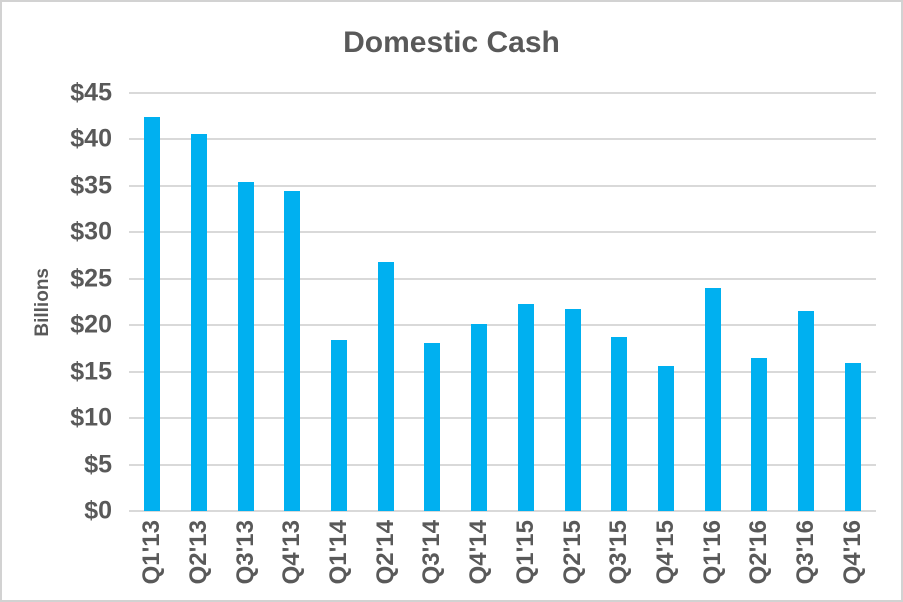  What do you see at coordinates (98, 464) in the screenshot?
I see `y-tick-label: $5` at bounding box center [98, 464].